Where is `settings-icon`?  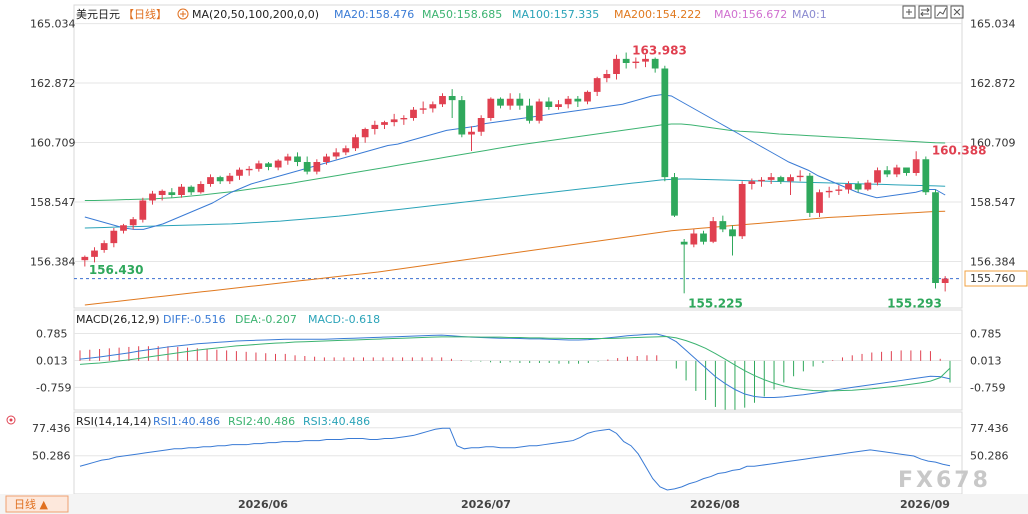
settings-icon is located at coordinates (909, 12).